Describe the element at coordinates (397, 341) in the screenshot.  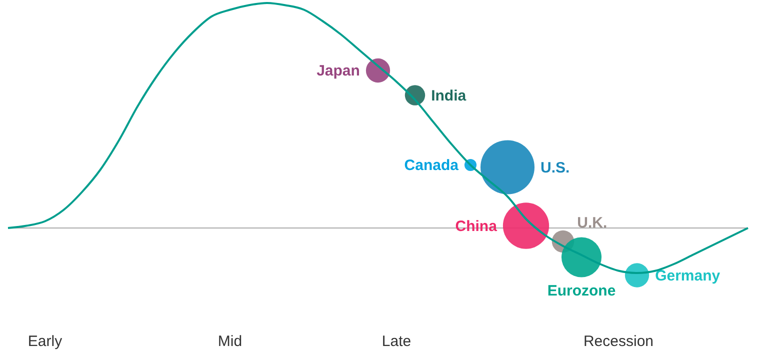
I see `x-tick-label: Late` at that location.